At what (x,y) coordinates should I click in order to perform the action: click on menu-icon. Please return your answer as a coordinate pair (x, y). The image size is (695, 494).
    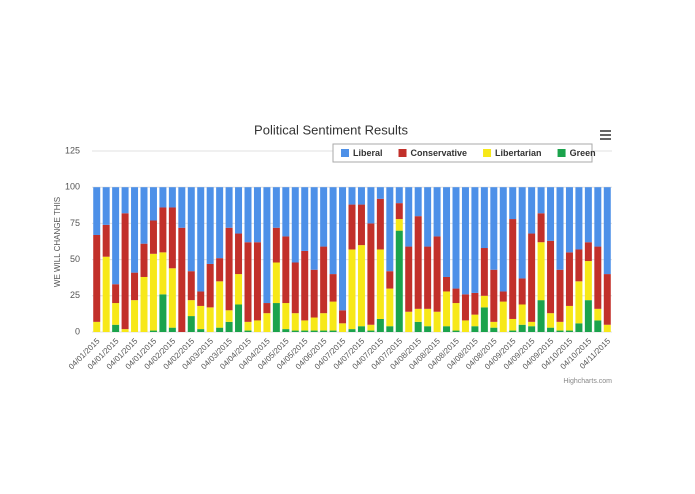
    Looking at the image, I should click on (605, 135).